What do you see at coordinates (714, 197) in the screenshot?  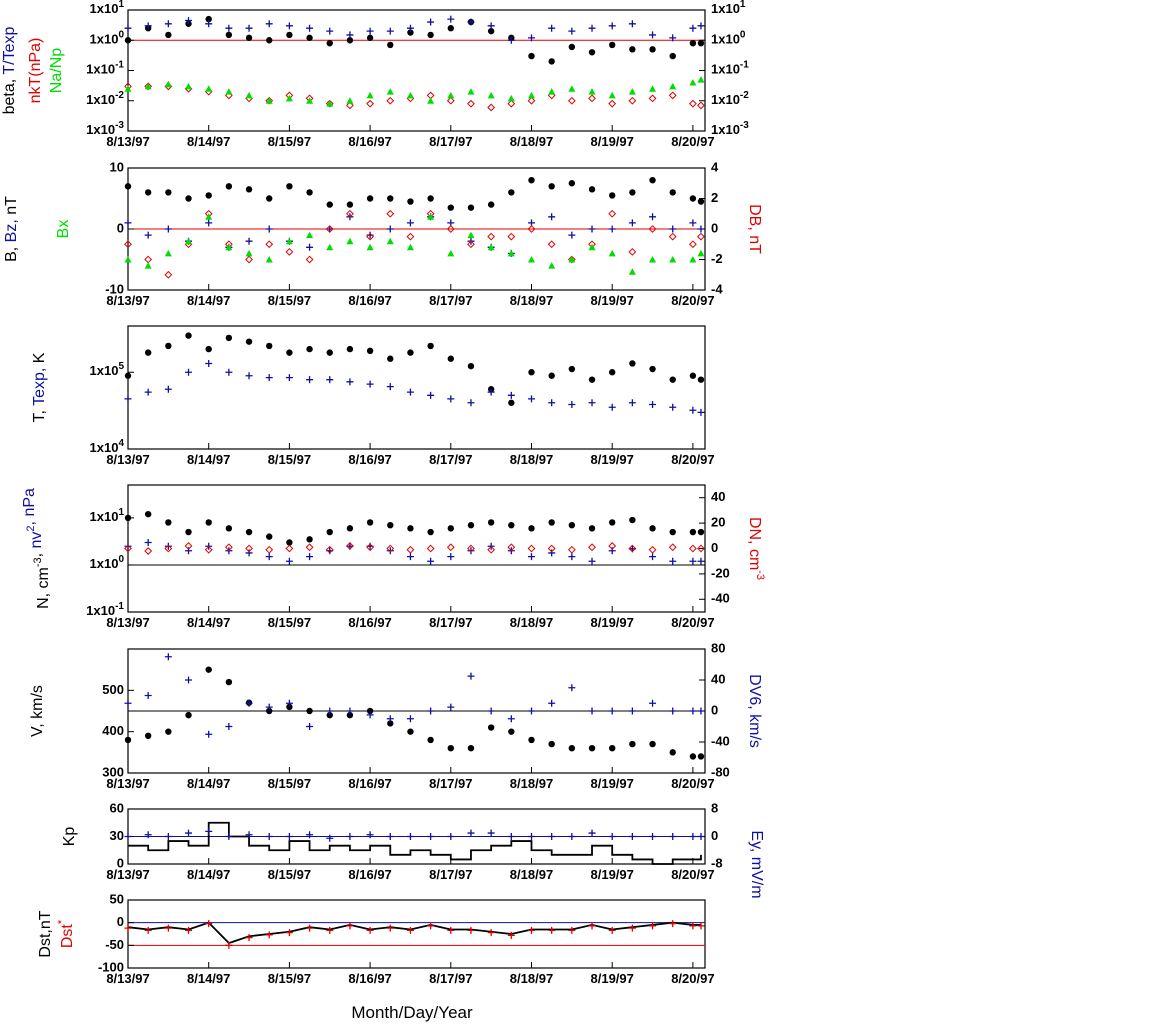 I see `right-tick-label: 2` at bounding box center [714, 197].